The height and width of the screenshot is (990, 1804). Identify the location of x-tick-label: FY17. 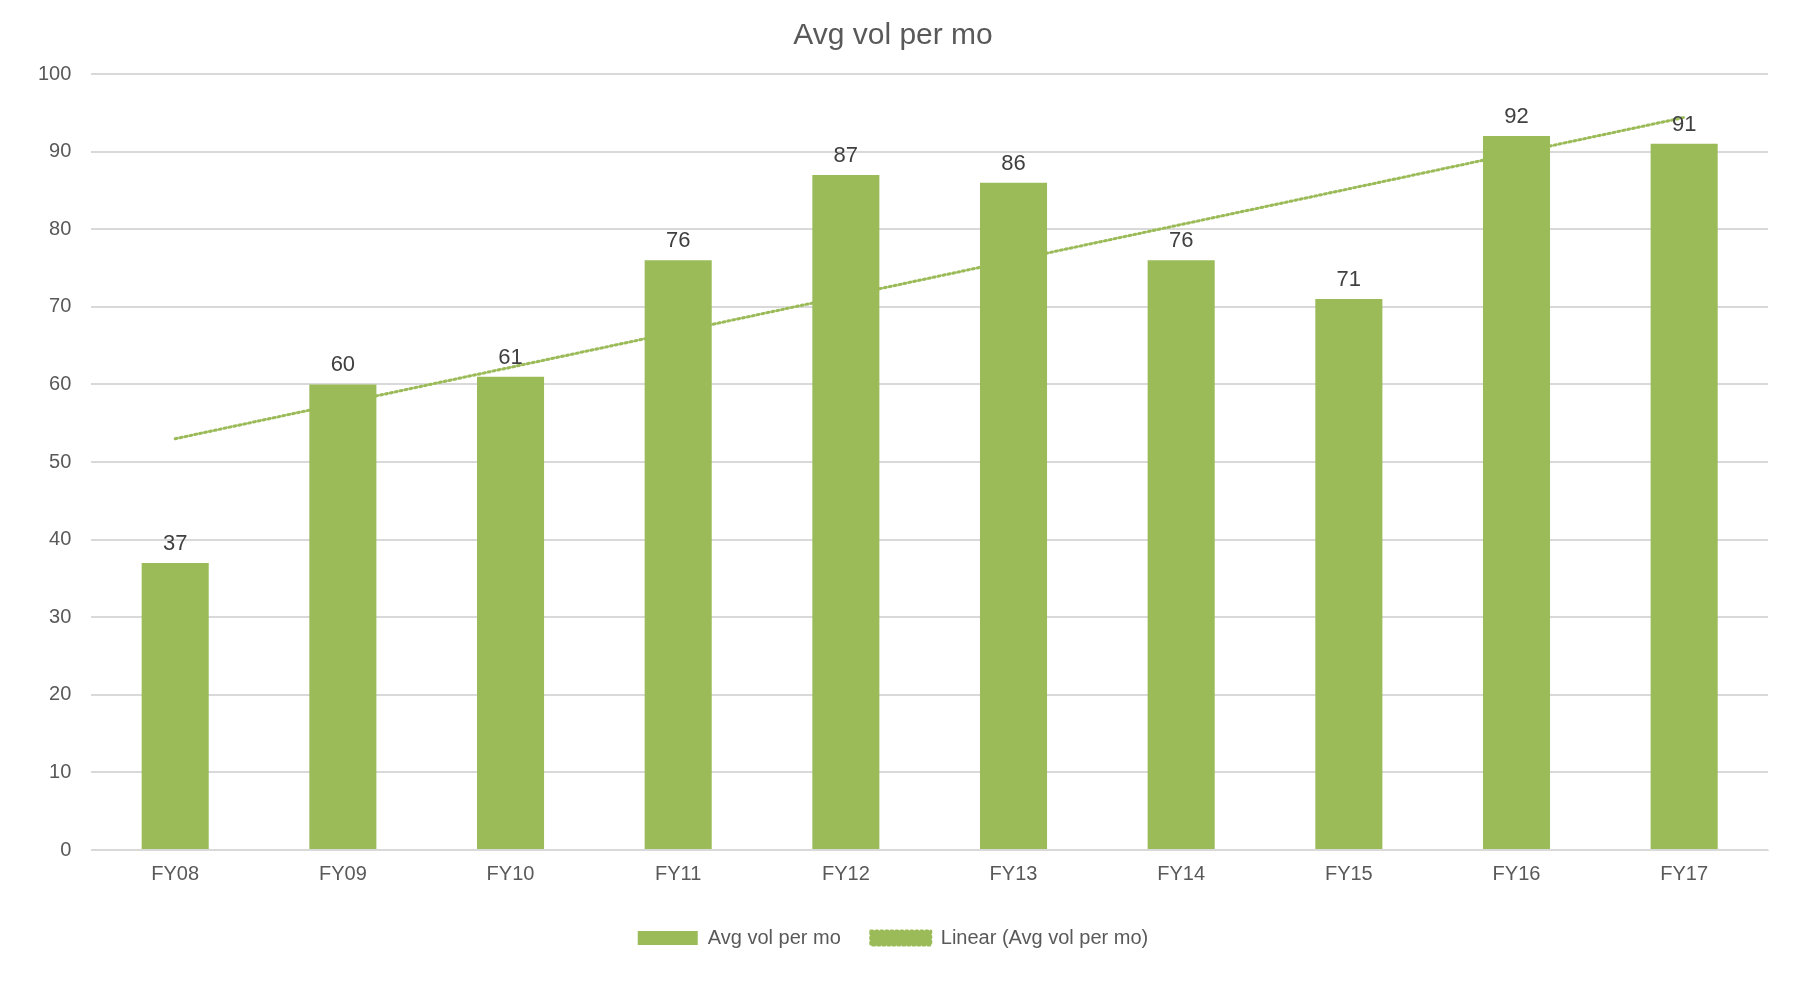
(1684, 872).